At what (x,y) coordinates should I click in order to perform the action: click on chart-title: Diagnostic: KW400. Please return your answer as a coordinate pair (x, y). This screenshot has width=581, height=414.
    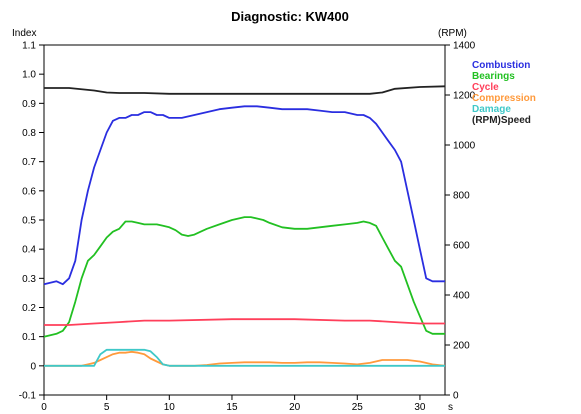
    Looking at the image, I should click on (290, 16).